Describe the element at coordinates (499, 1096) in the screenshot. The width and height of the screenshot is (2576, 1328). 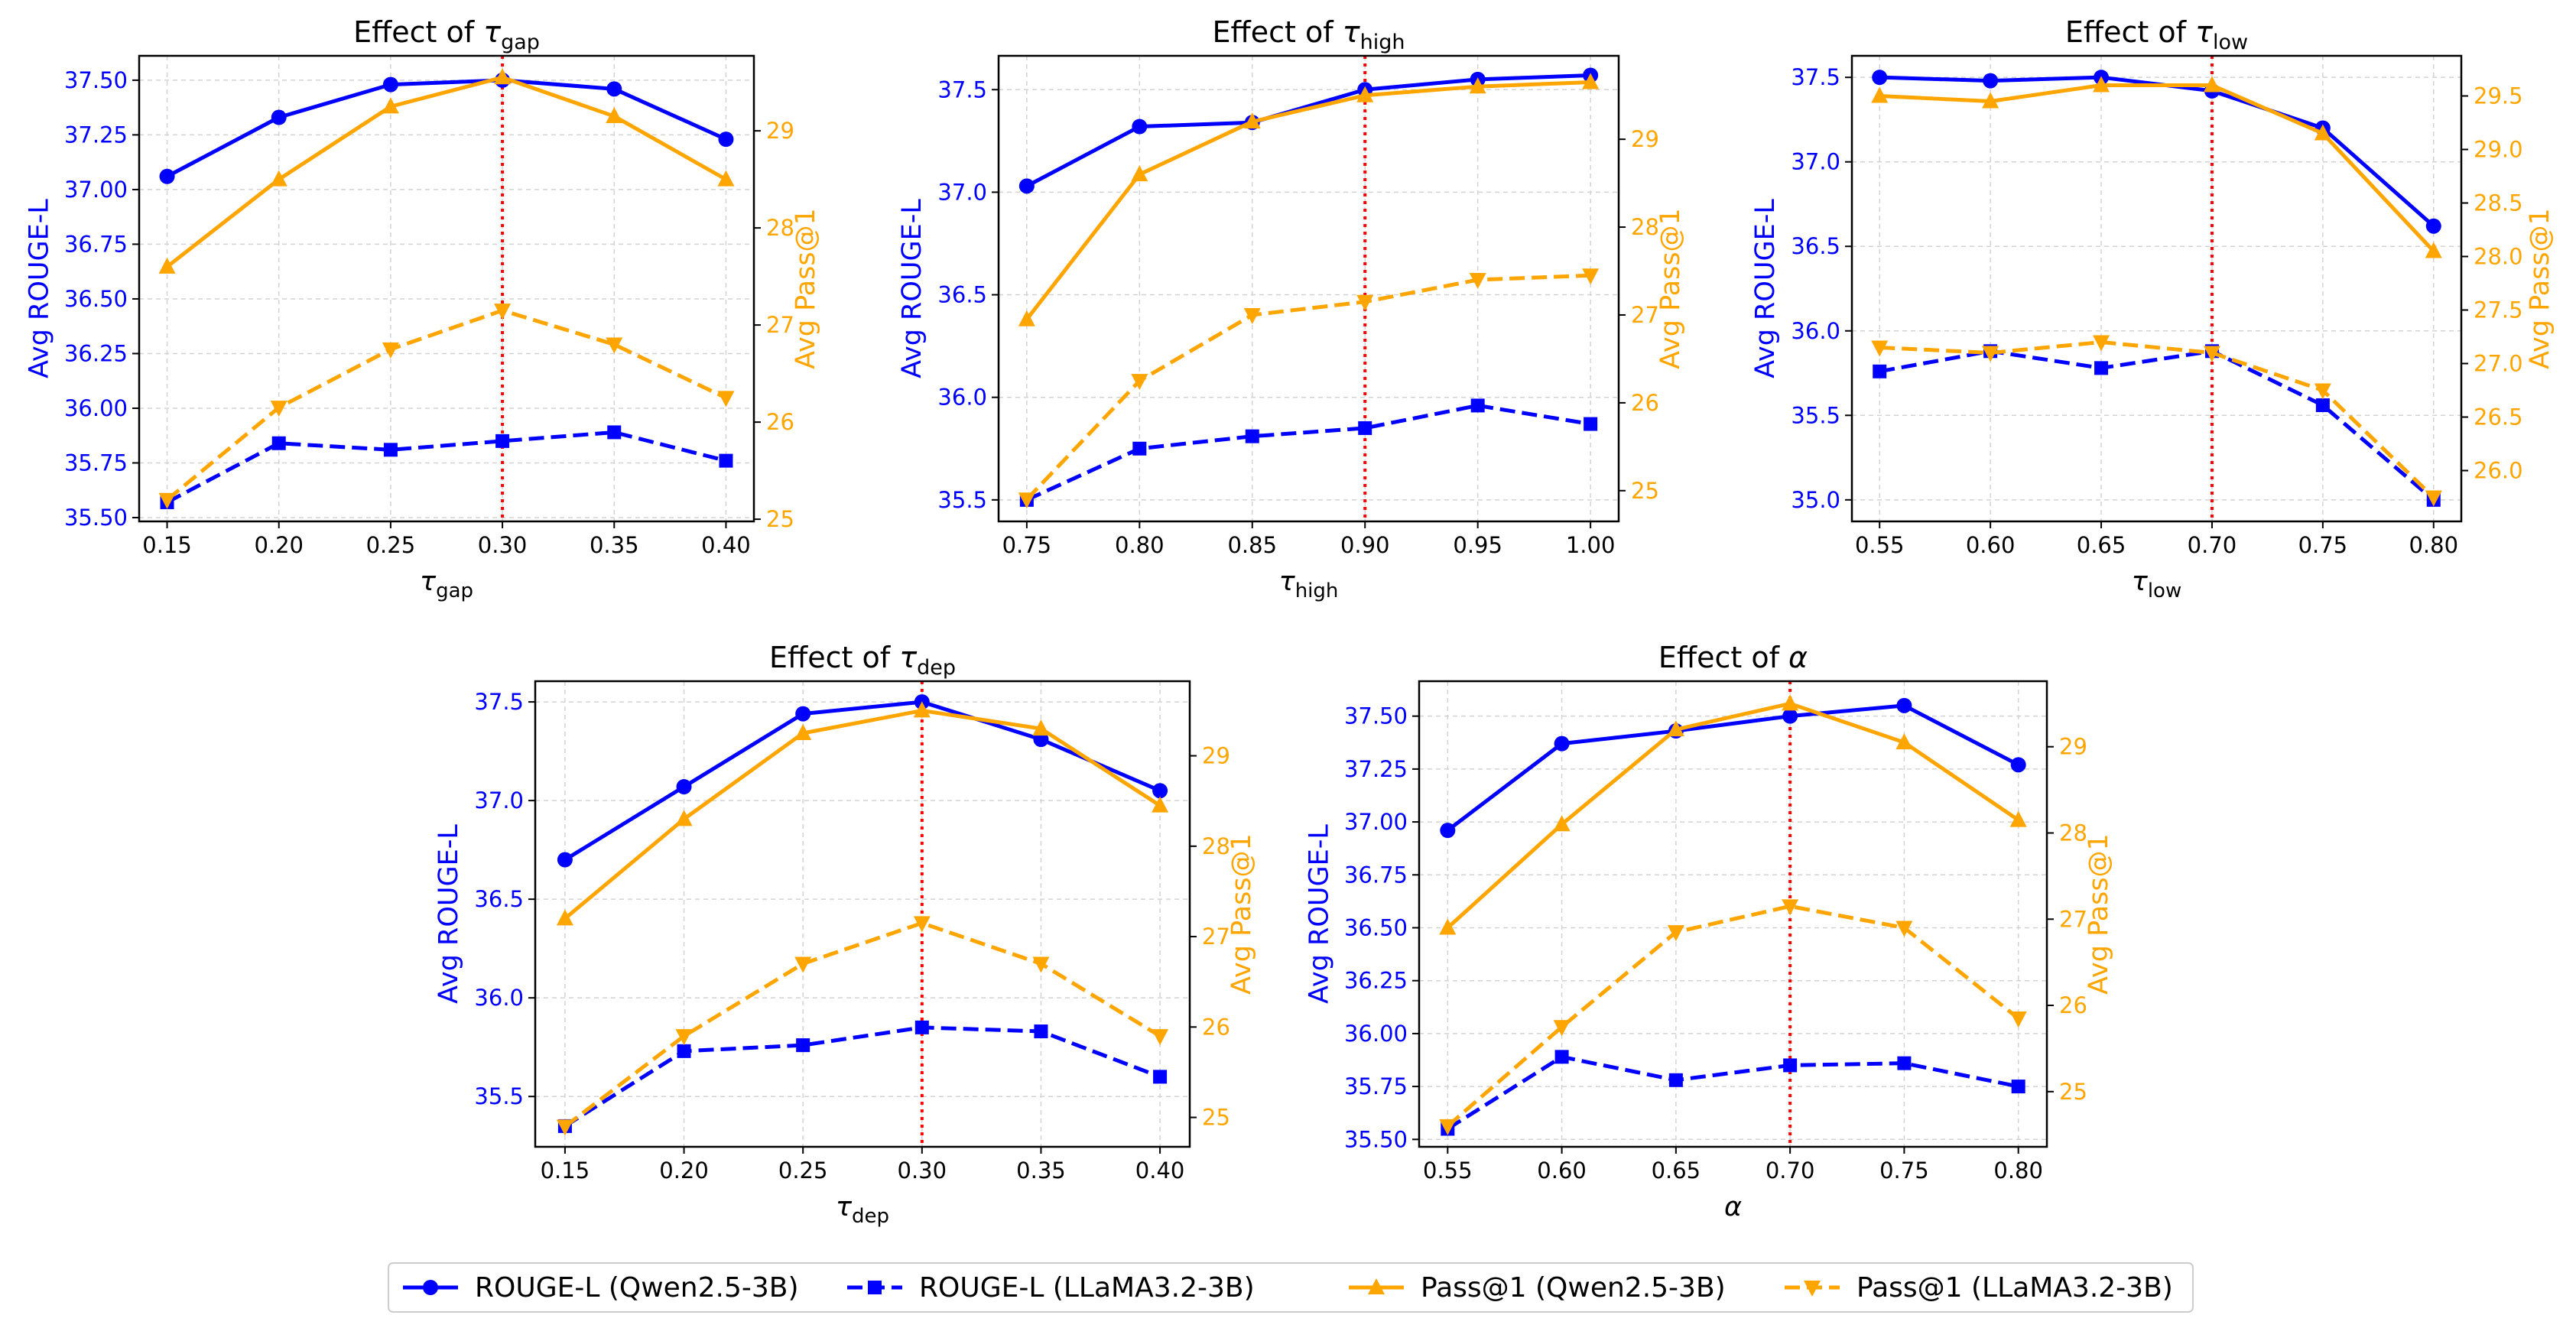
I see `y-left-tick-label: 35.5` at that location.